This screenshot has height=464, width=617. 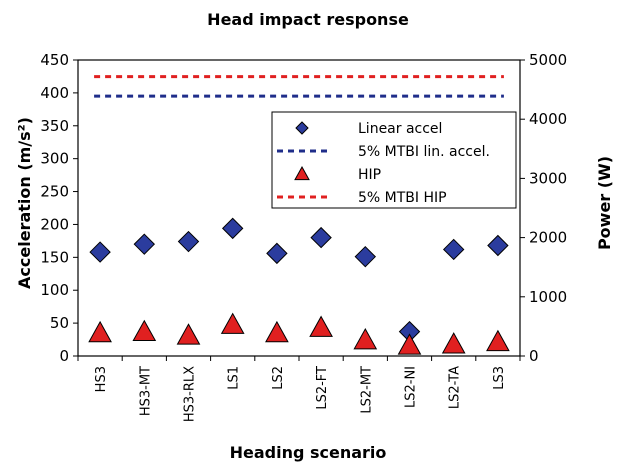 I want to click on legend-label: Linear accel, so click(x=400, y=129).